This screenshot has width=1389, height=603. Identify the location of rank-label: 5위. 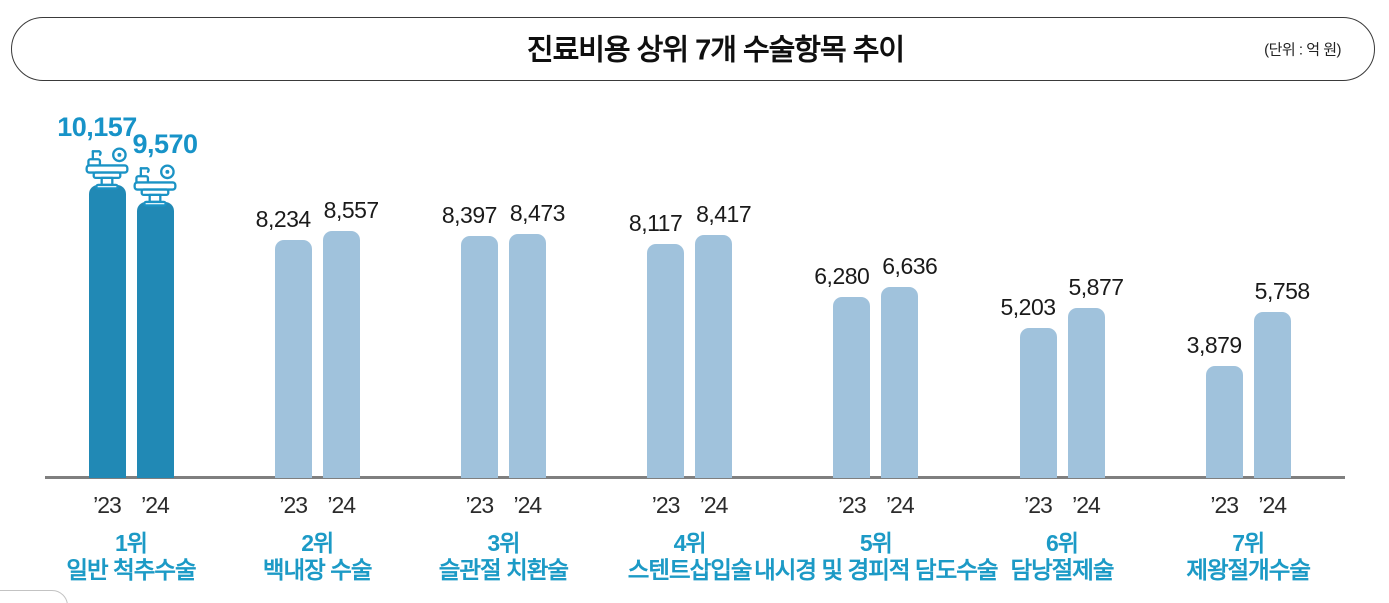
(876, 543).